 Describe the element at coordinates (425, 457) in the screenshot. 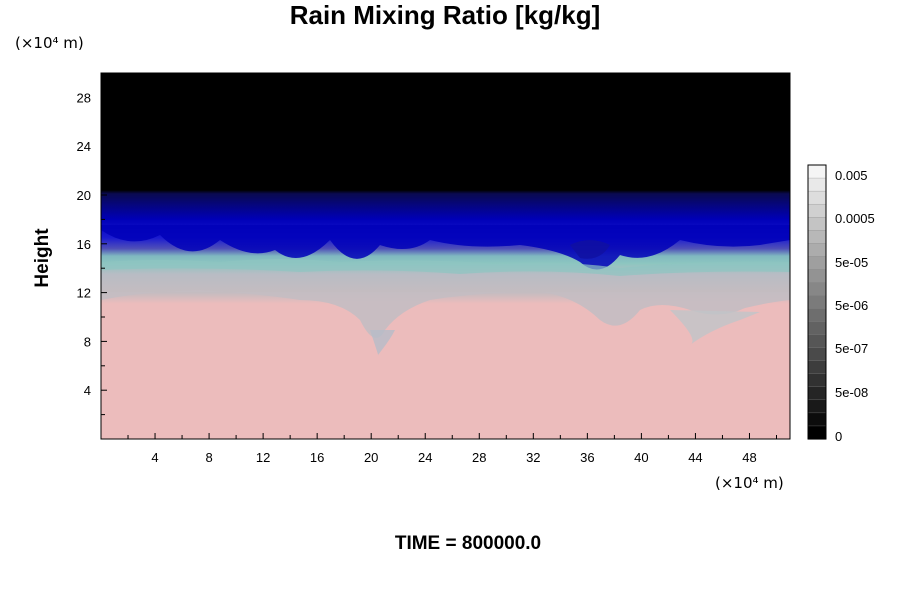

I see `x-tick-label: 24` at that location.